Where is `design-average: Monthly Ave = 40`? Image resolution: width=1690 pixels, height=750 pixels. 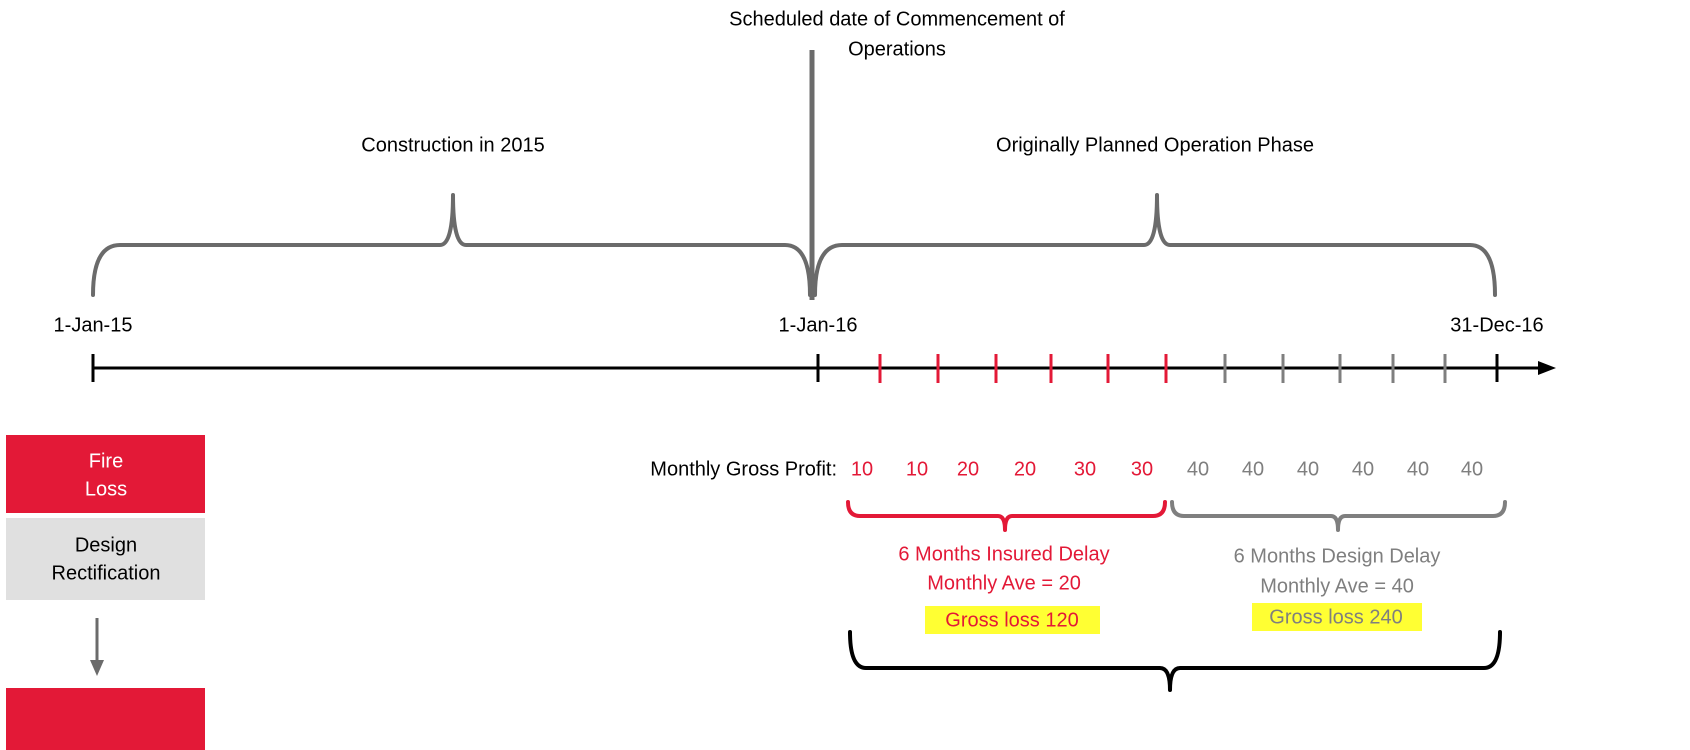
design-average: Monthly Ave = 40 is located at coordinates (1337, 586).